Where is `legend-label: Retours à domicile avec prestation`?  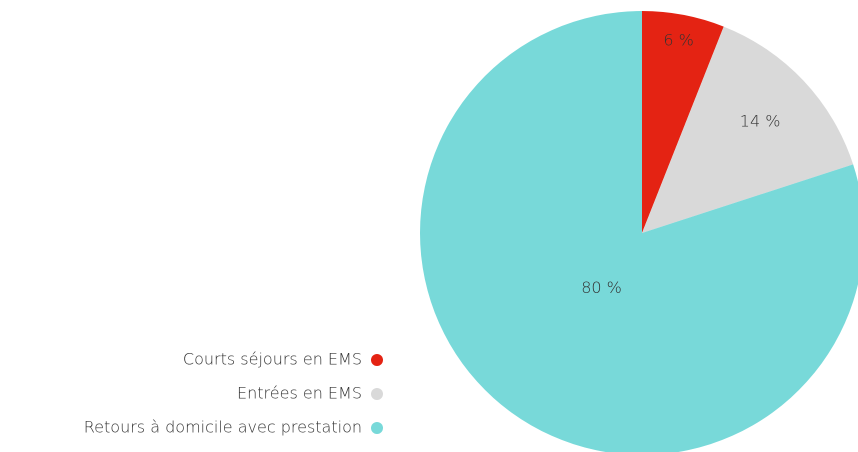 legend-label: Retours à domicile avec prestation is located at coordinates (223, 427).